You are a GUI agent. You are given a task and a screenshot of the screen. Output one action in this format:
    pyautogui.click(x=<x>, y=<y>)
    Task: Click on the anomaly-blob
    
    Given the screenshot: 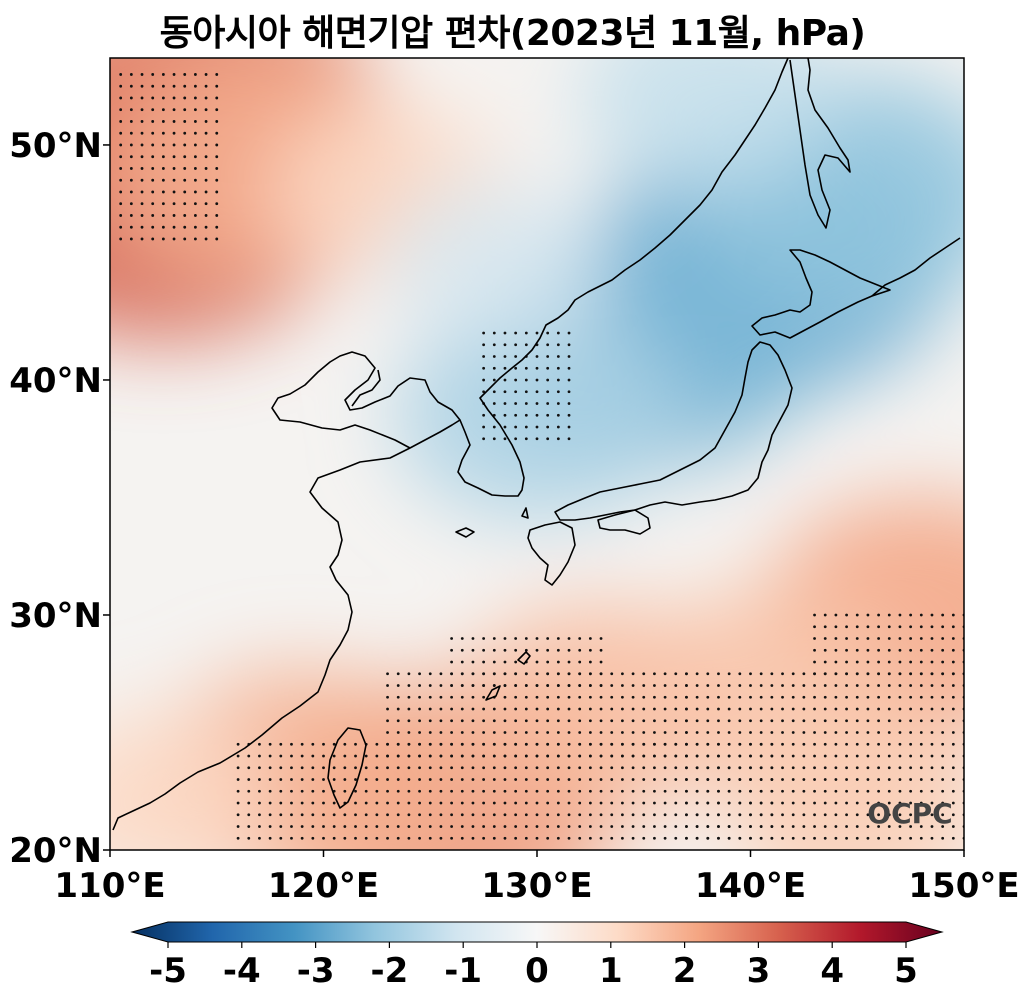 What is the action you would take?
    pyautogui.click(x=192, y=781)
    